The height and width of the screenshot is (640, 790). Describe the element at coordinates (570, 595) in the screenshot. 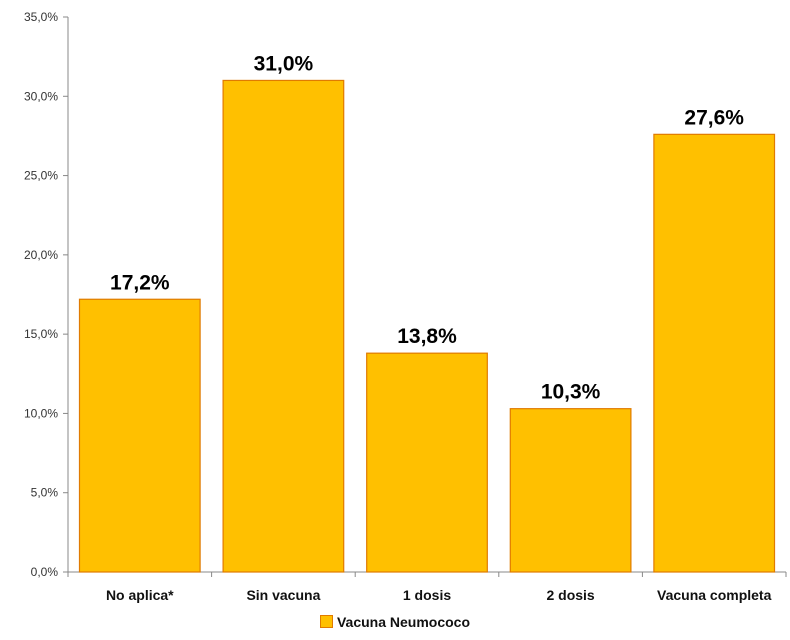

I see `category-label: 2 dosis` at that location.